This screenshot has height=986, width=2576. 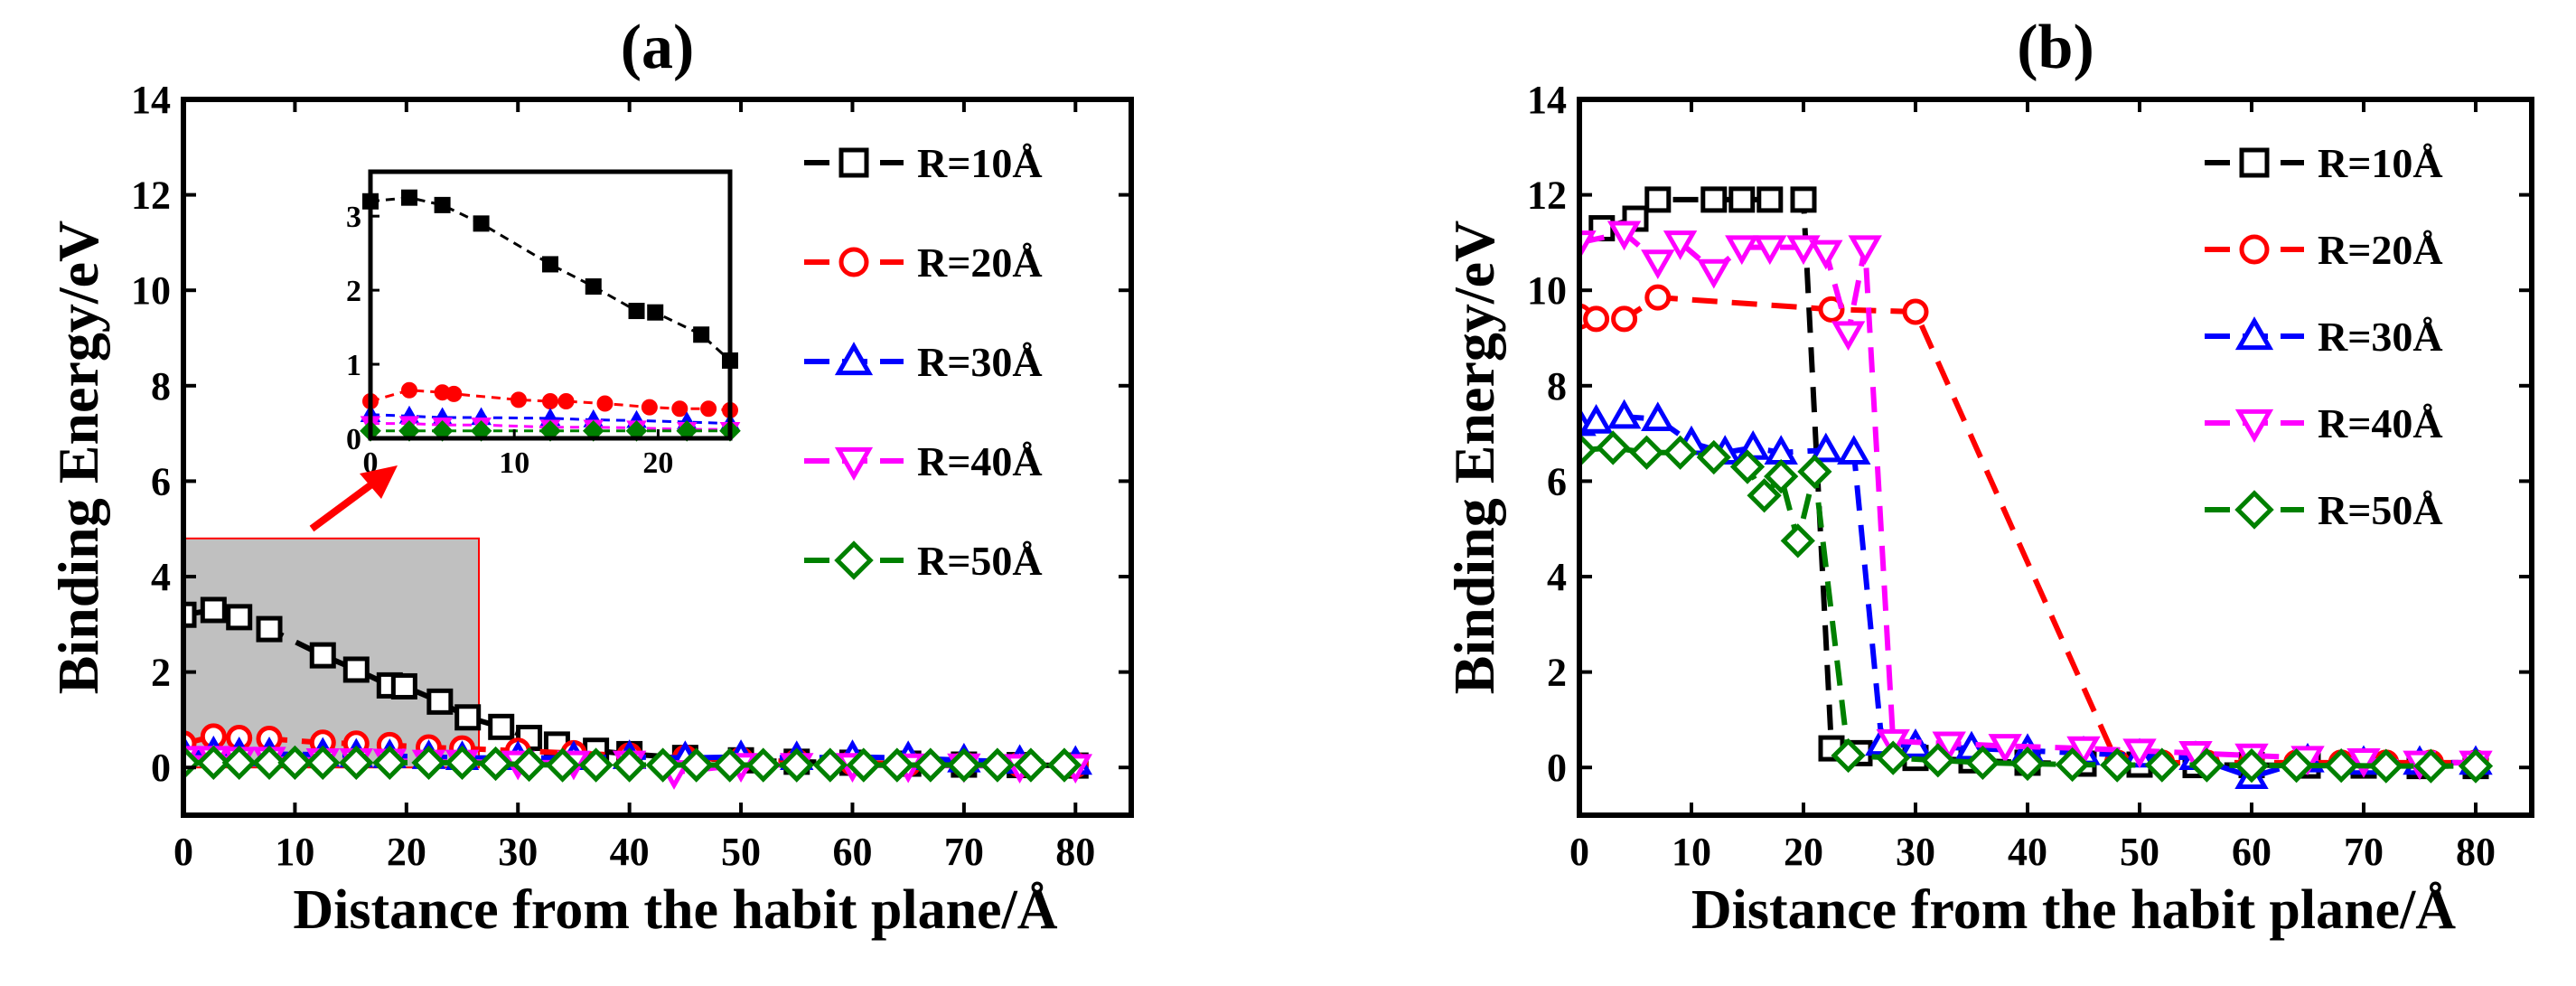 I want to click on series-R=50Å, so click(x=2036, y=607).